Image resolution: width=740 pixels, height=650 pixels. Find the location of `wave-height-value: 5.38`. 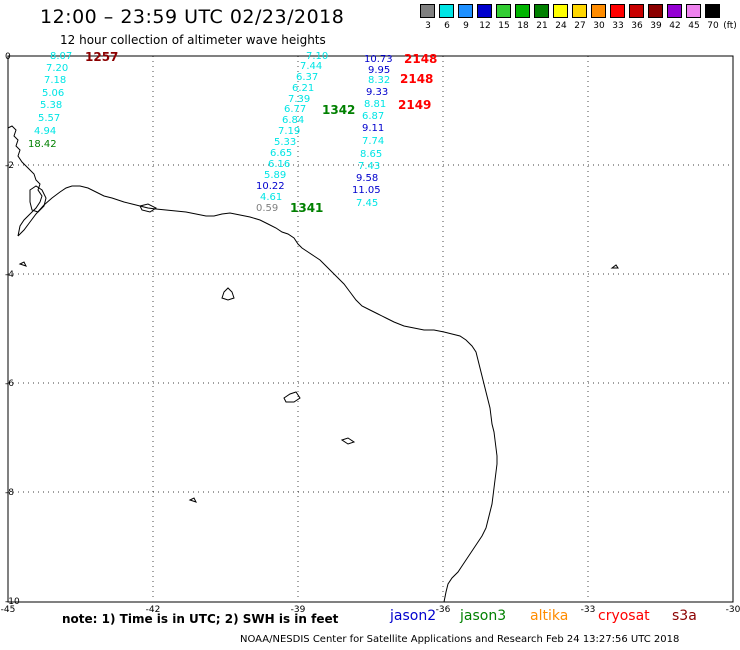

wave-height-value: 5.38 is located at coordinates (51, 105).